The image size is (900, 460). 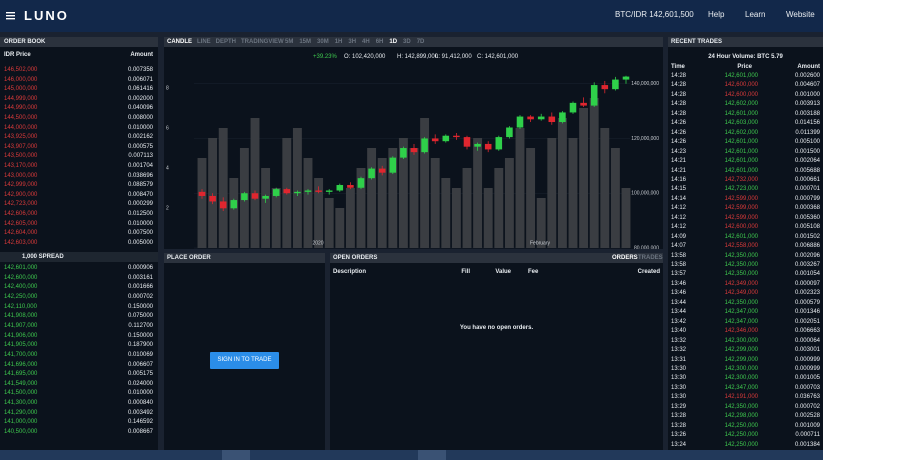 I want to click on order-price: 142,604,000, so click(x=21, y=233).